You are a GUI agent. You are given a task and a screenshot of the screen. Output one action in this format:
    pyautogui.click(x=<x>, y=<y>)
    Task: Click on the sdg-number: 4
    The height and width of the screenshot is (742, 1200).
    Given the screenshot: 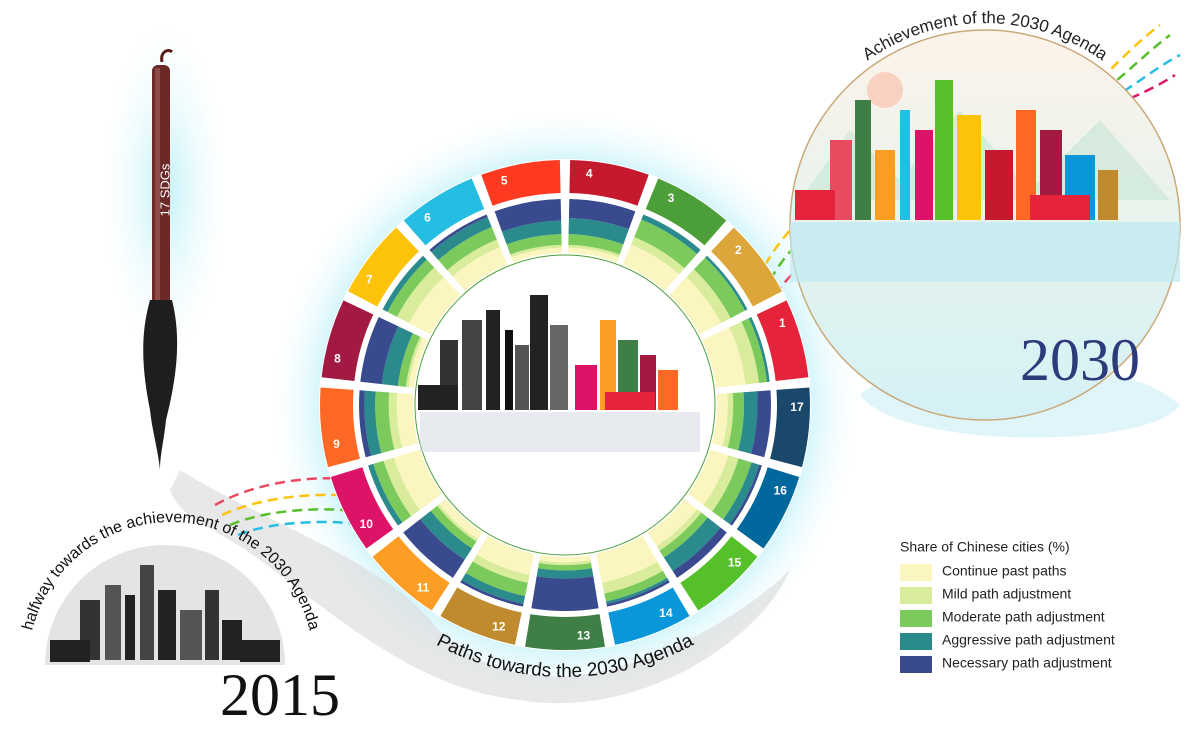 What is the action you would take?
    pyautogui.click(x=589, y=173)
    